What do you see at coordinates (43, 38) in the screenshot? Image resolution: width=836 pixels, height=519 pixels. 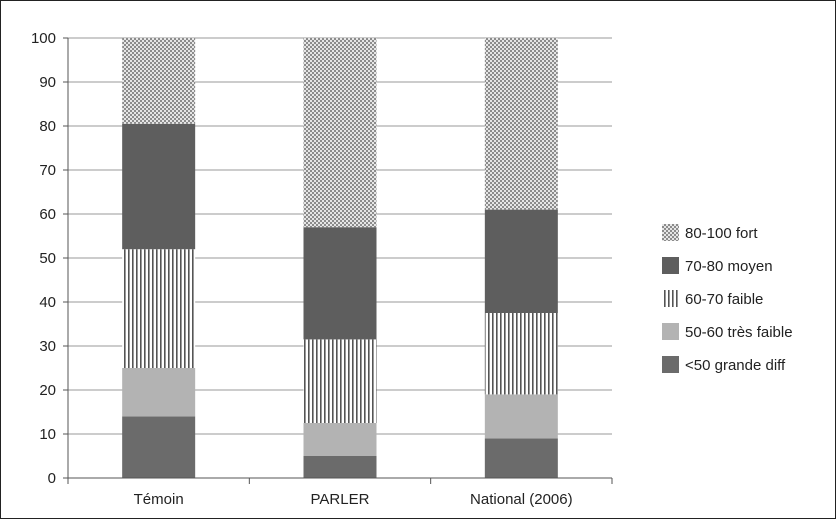 I see `y-tick-label-100: 100` at bounding box center [43, 38].